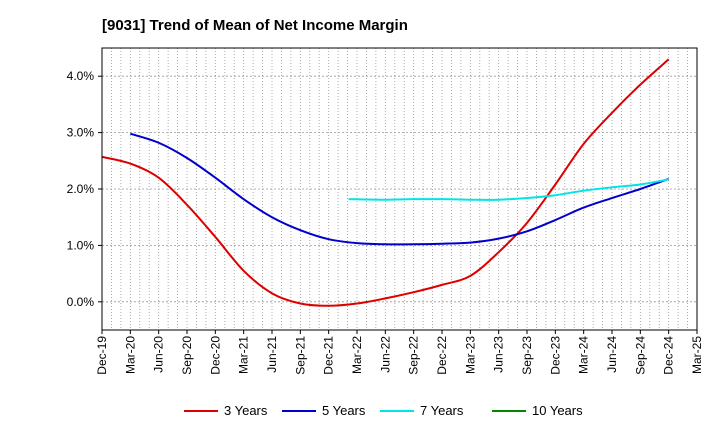 The image size is (720, 440). What do you see at coordinates (414, 355) in the screenshot?
I see `x-tick-label: Sep-22` at bounding box center [414, 355].